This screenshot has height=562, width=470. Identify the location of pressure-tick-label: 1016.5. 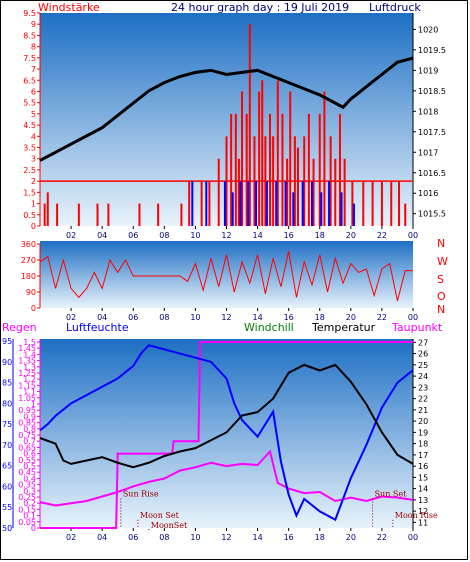
(432, 173).